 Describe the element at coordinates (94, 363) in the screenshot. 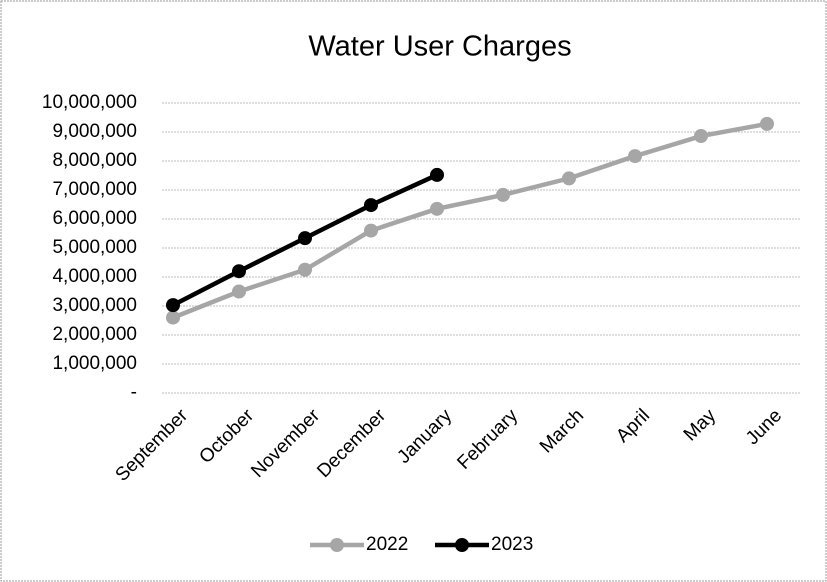

I see `y-tick-label: 1,000,000` at that location.